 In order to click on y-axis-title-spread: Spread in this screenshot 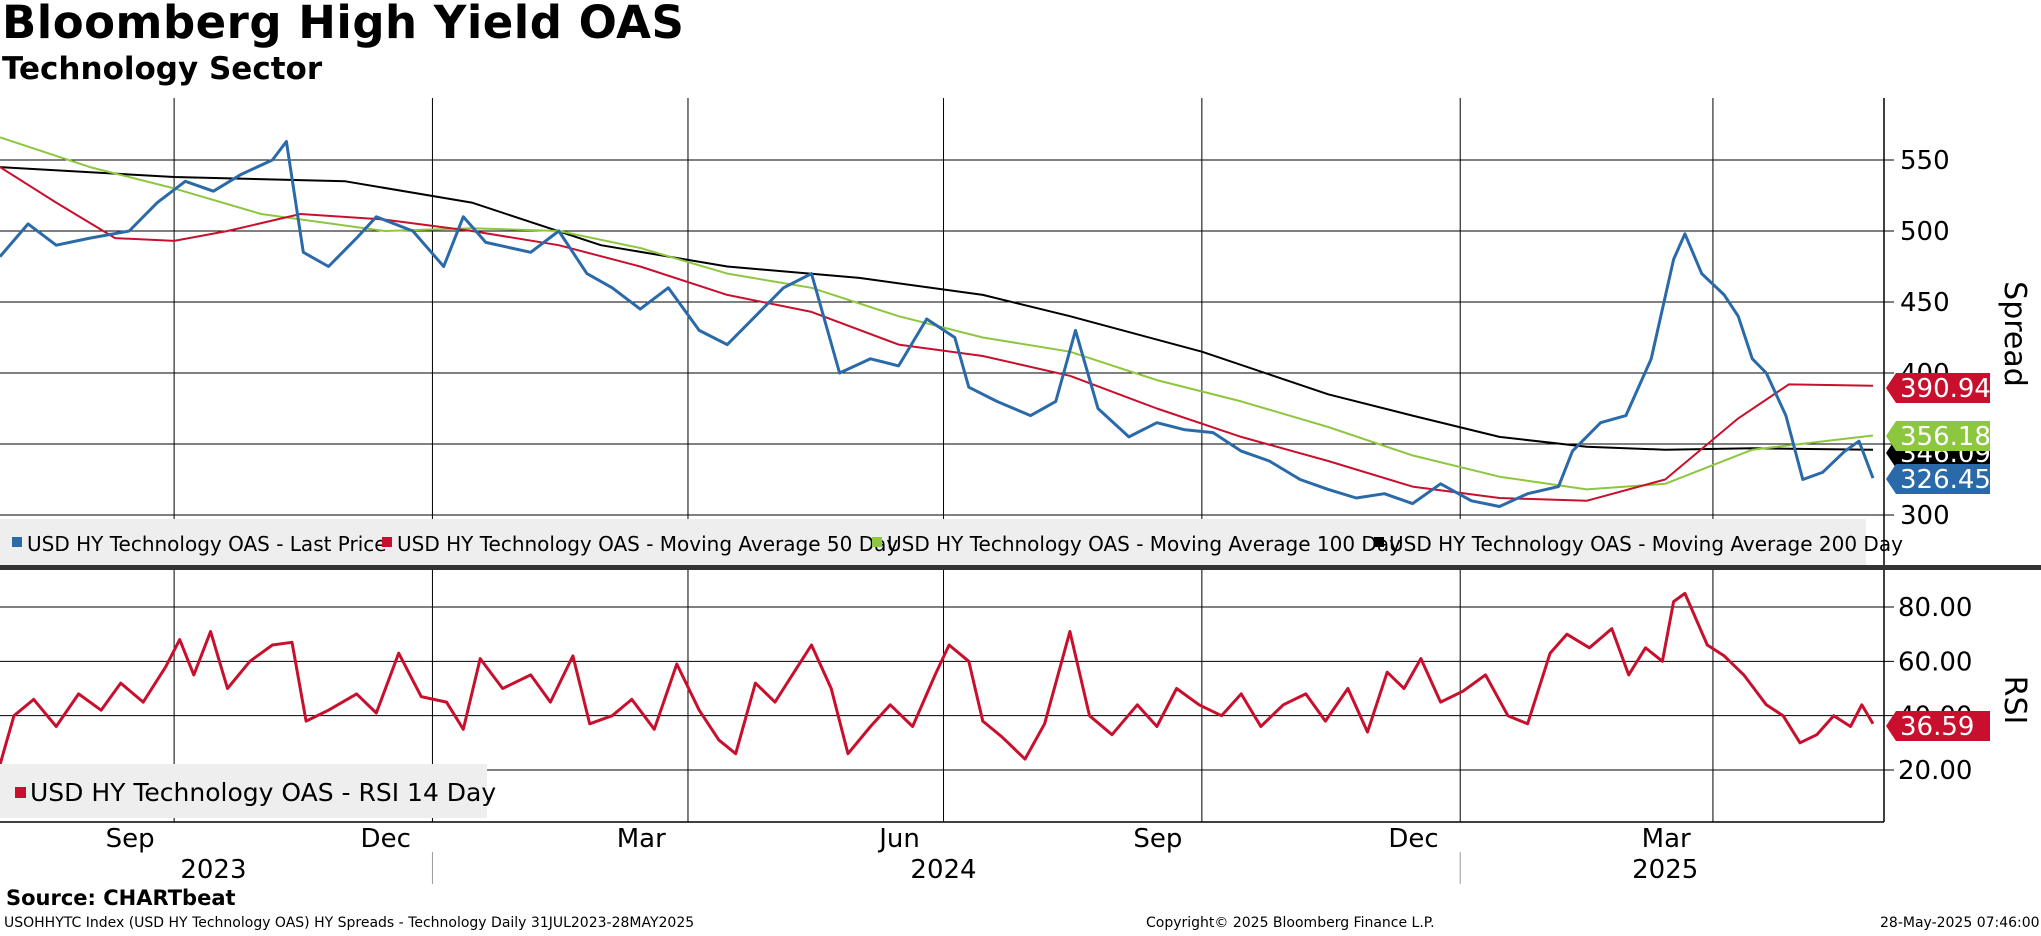, I will do `click(2014, 334)`.